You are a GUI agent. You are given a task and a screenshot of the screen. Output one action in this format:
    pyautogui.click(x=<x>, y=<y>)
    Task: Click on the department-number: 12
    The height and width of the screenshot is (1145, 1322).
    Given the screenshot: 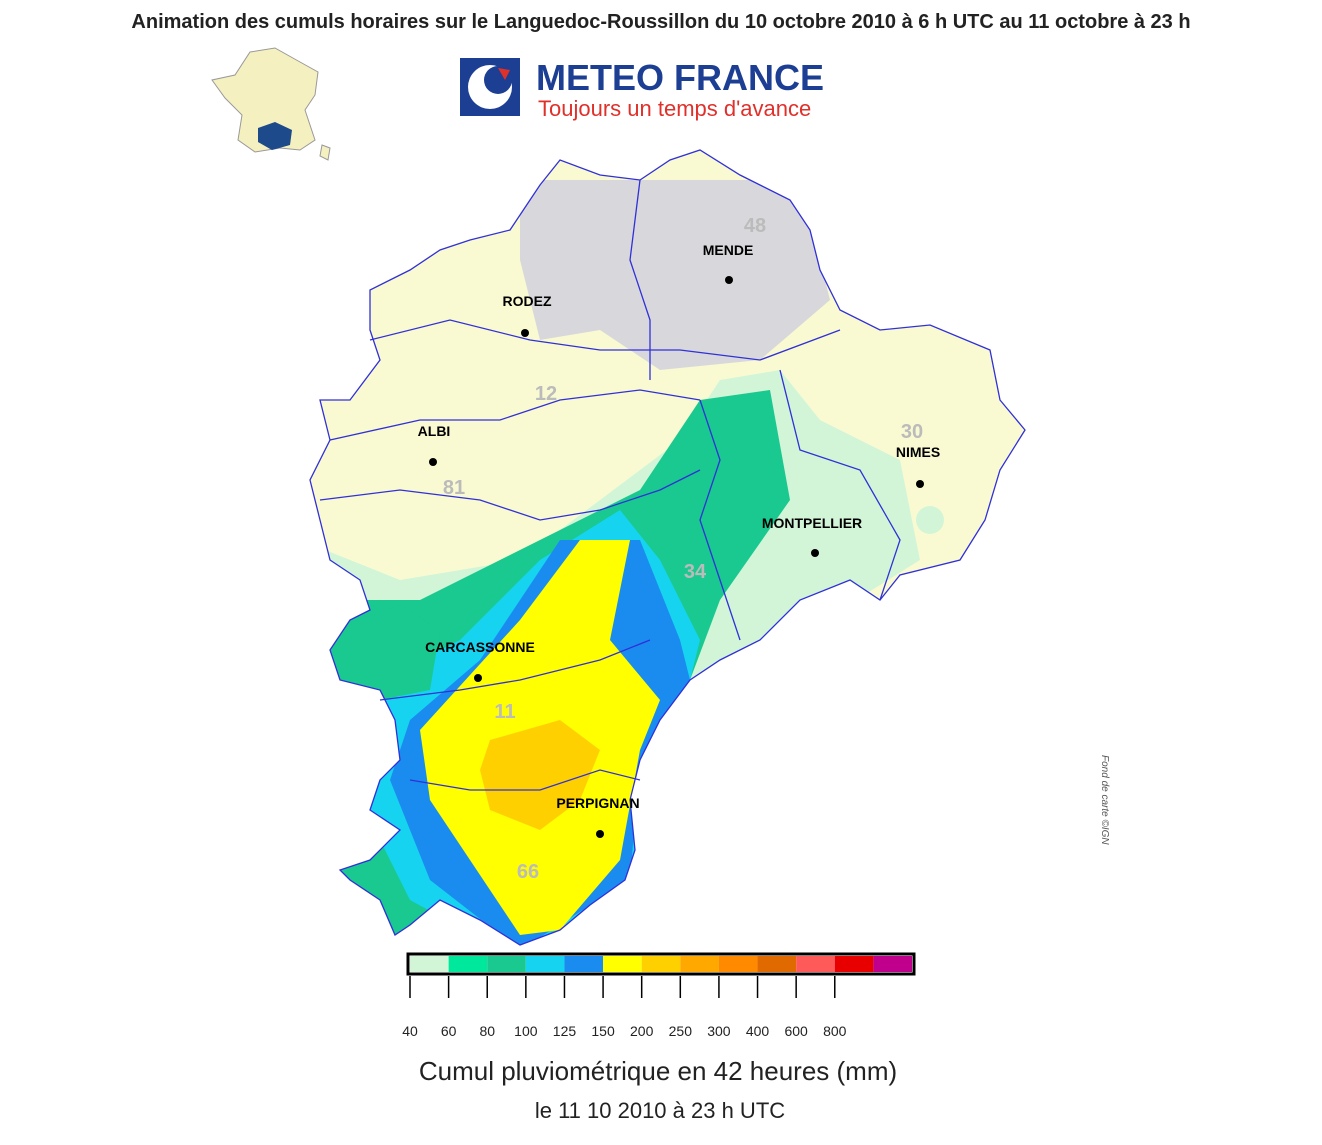 What is the action you would take?
    pyautogui.click(x=546, y=394)
    